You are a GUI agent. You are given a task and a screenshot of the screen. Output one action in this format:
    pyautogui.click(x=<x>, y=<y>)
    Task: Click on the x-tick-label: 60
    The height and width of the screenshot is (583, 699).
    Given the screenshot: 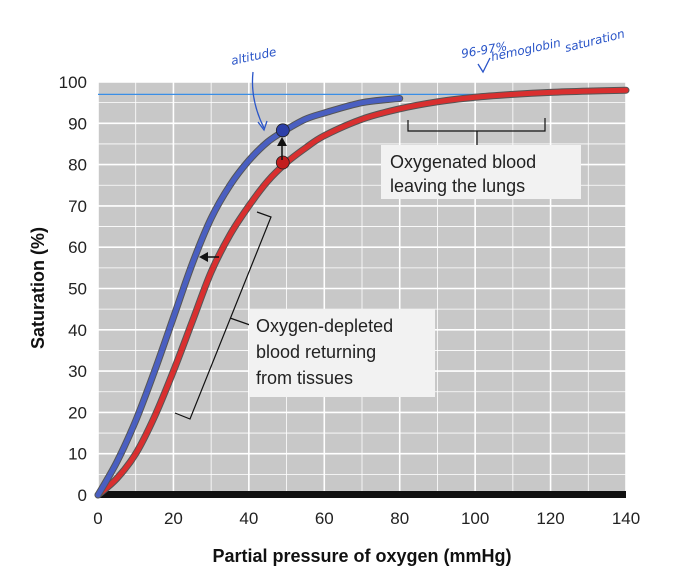 What is the action you would take?
    pyautogui.click(x=324, y=518)
    